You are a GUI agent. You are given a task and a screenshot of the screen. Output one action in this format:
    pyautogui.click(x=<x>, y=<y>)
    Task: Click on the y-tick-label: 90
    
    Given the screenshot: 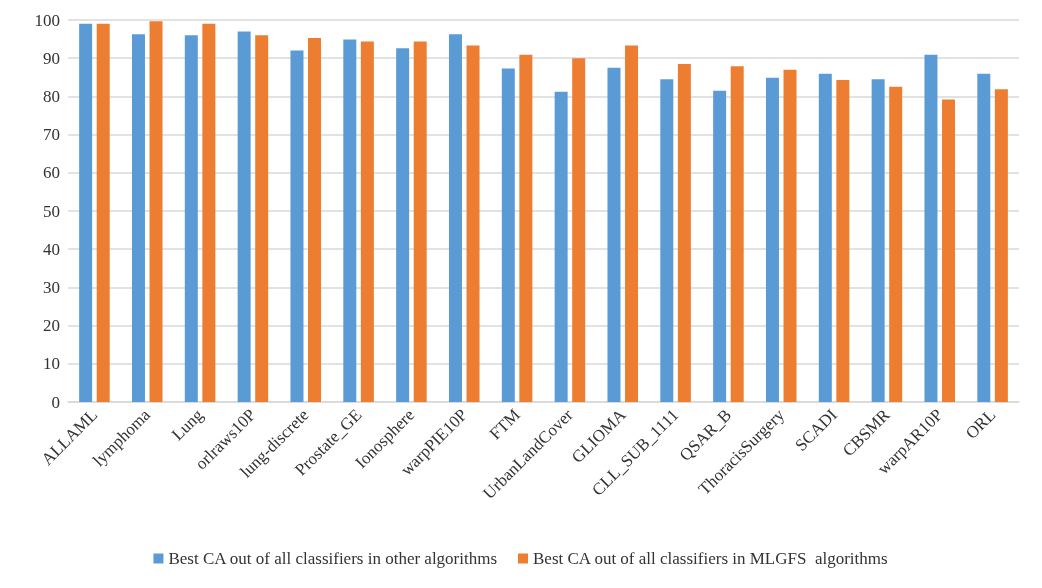 What is the action you would take?
    pyautogui.click(x=51, y=58)
    